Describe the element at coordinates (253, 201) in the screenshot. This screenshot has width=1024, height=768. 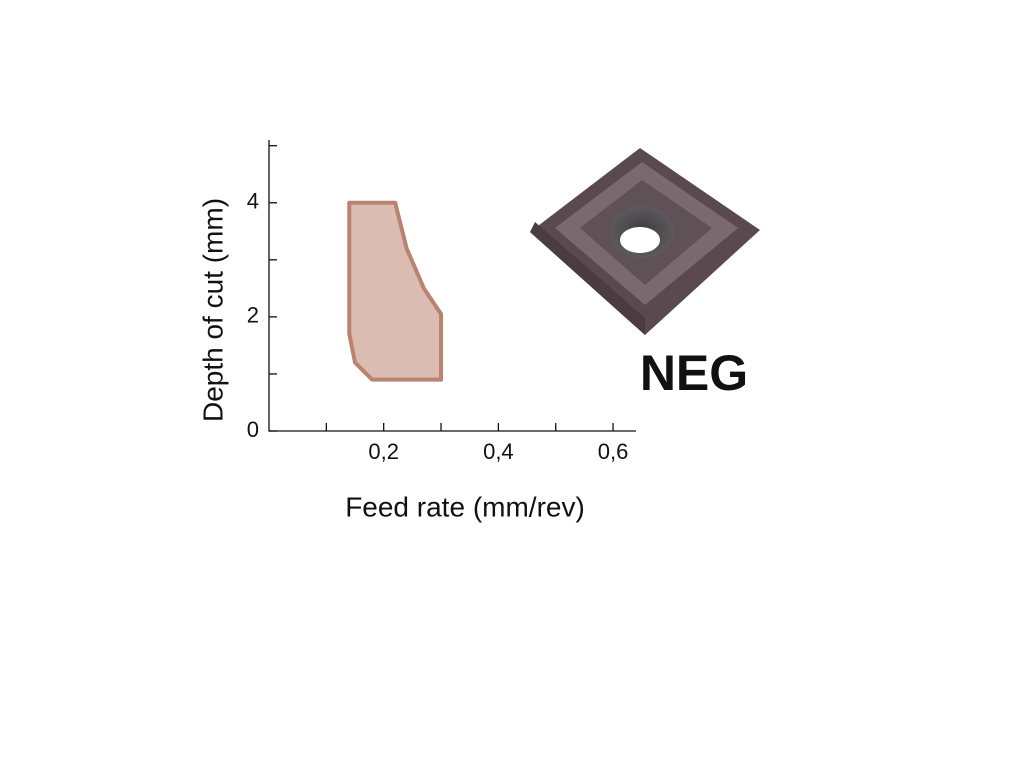
I see `y-tick-label: 4` at that location.